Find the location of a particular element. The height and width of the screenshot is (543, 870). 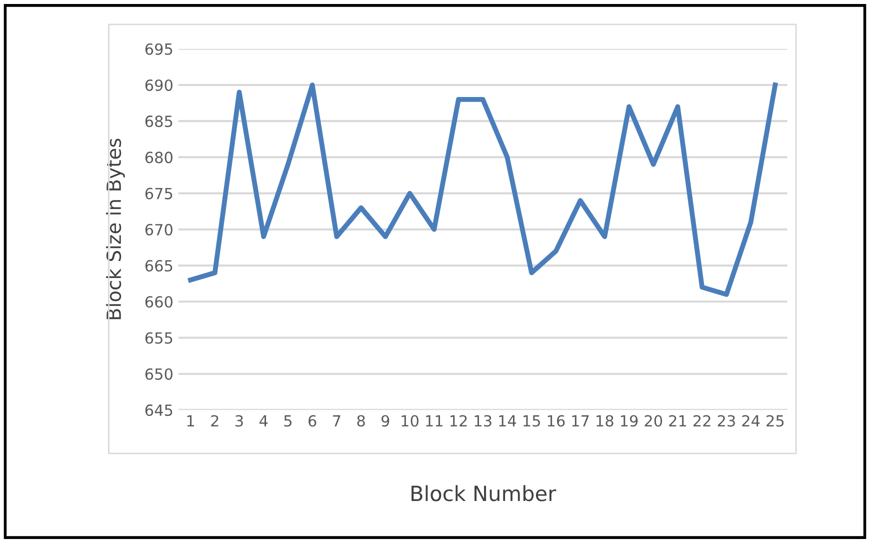

x-tick-label: 2 is located at coordinates (214, 420).